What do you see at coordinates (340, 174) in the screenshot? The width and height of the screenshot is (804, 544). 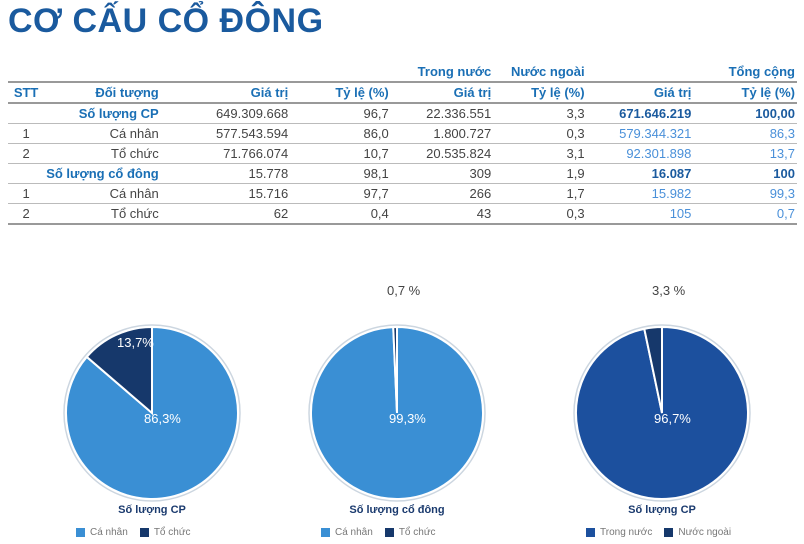 I see `cell-c2: 98,1` at bounding box center [340, 174].